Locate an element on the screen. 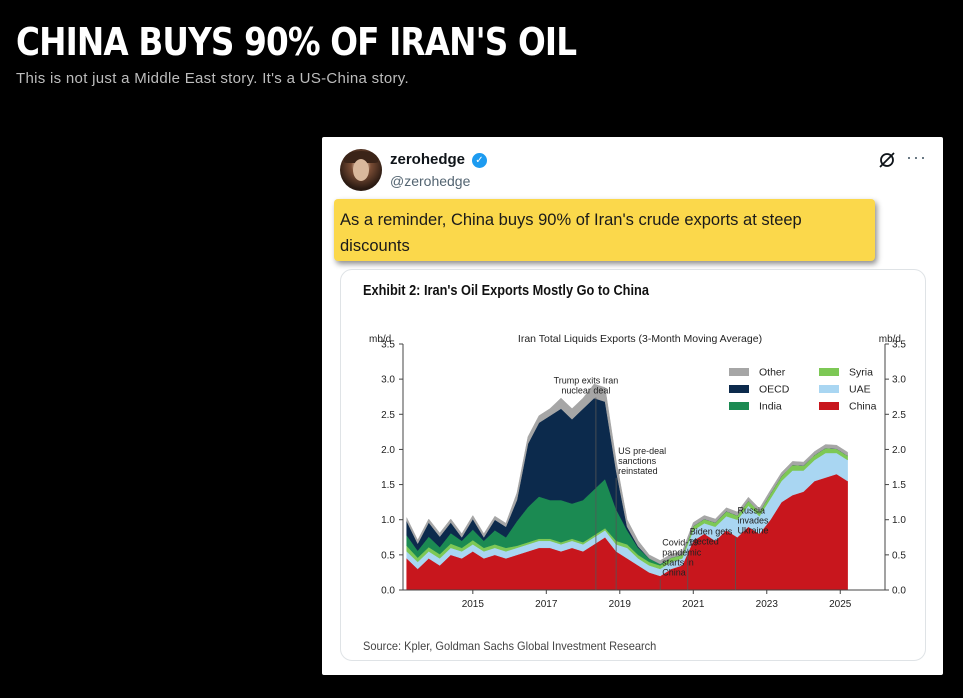 This screenshot has width=963, height=698. y-tick-label-left: 1.5 is located at coordinates (388, 485).